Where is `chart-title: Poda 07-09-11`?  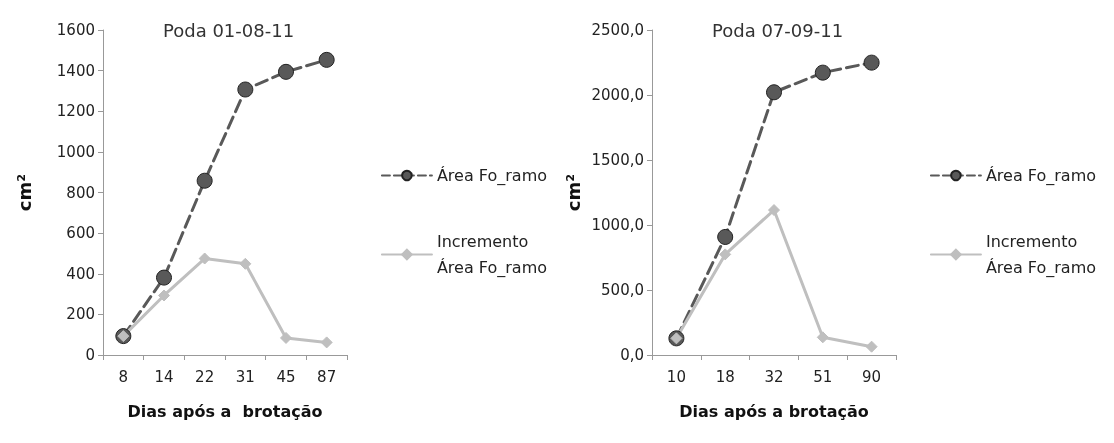
chart-title: Poda 07-09-11 is located at coordinates (778, 30).